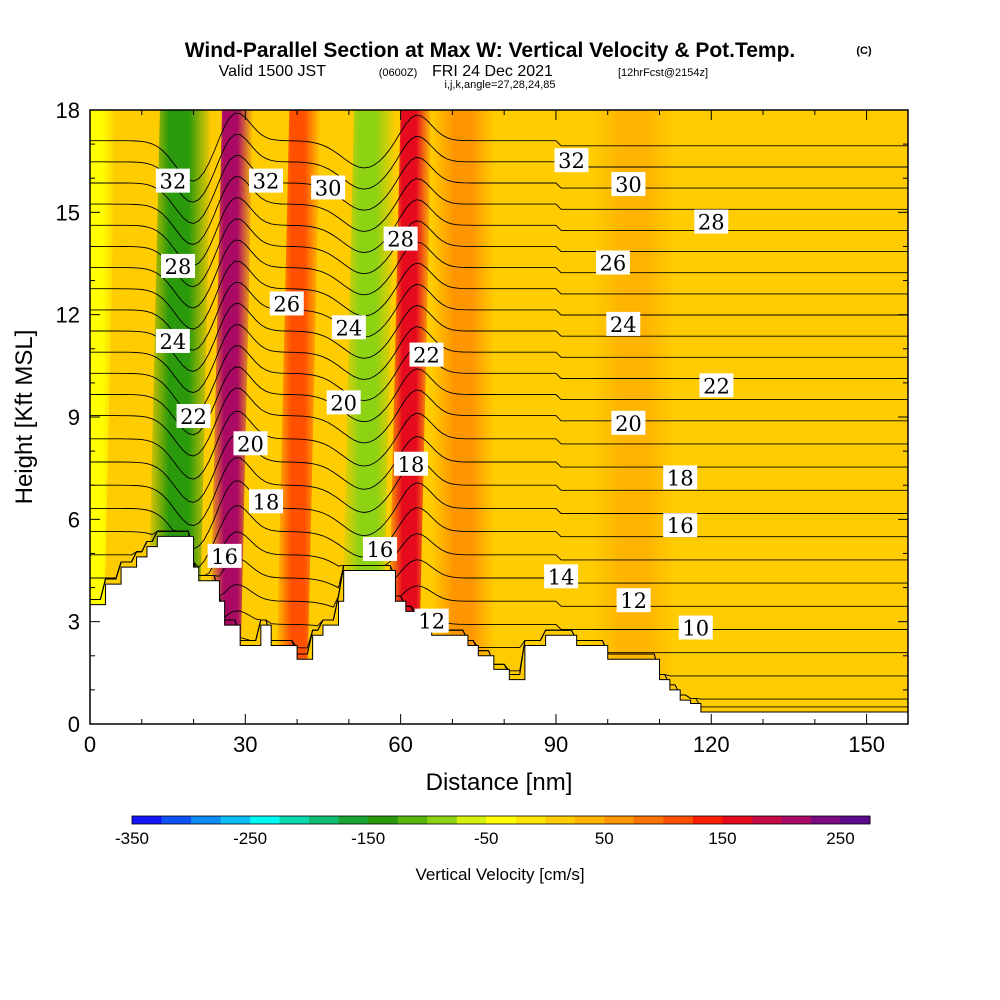 The width and height of the screenshot is (1000, 1000). Describe the element at coordinates (379, 549) in the screenshot. I see `contour-label: 16` at that location.